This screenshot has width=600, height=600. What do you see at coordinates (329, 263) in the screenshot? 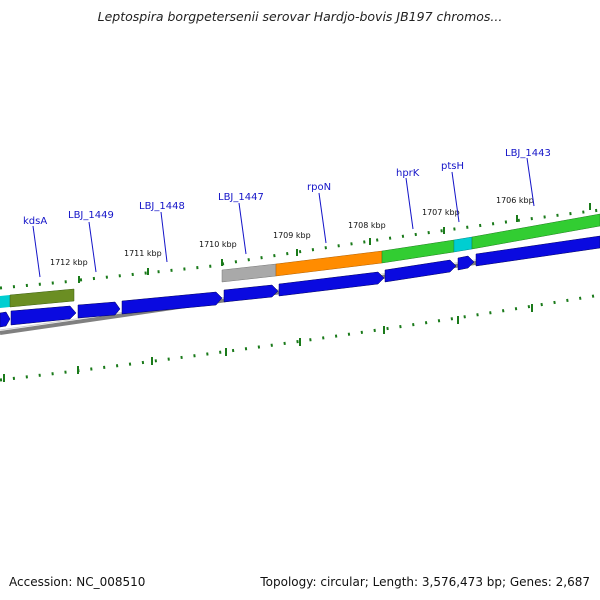
I see `category-block-orange` at bounding box center [329, 263].